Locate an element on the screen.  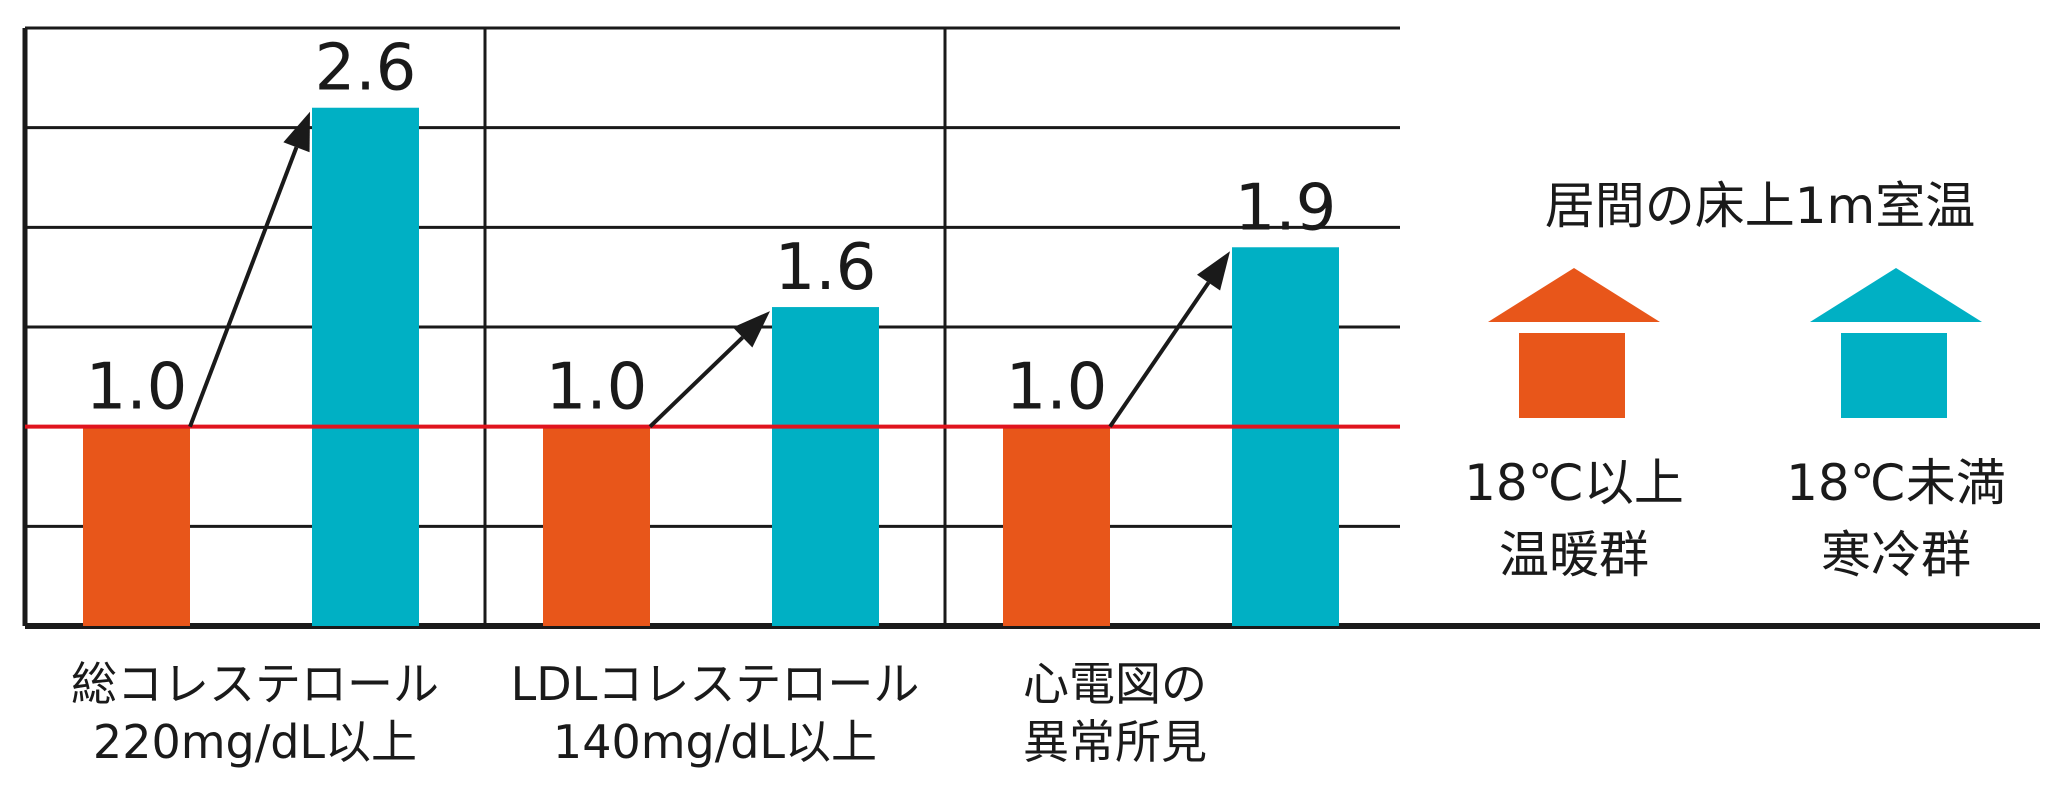
value-label-1-0: 2.6 is located at coordinates (366, 69).